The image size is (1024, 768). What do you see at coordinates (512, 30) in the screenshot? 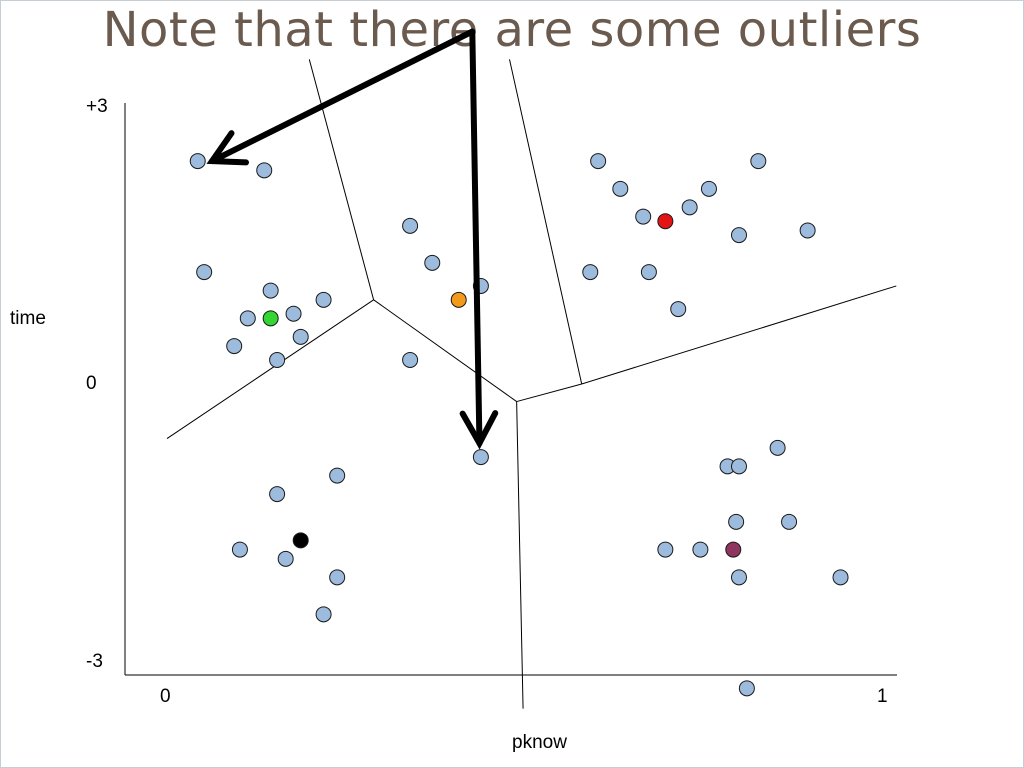
I see `slide-title: Note that there are some outliers` at bounding box center [512, 30].